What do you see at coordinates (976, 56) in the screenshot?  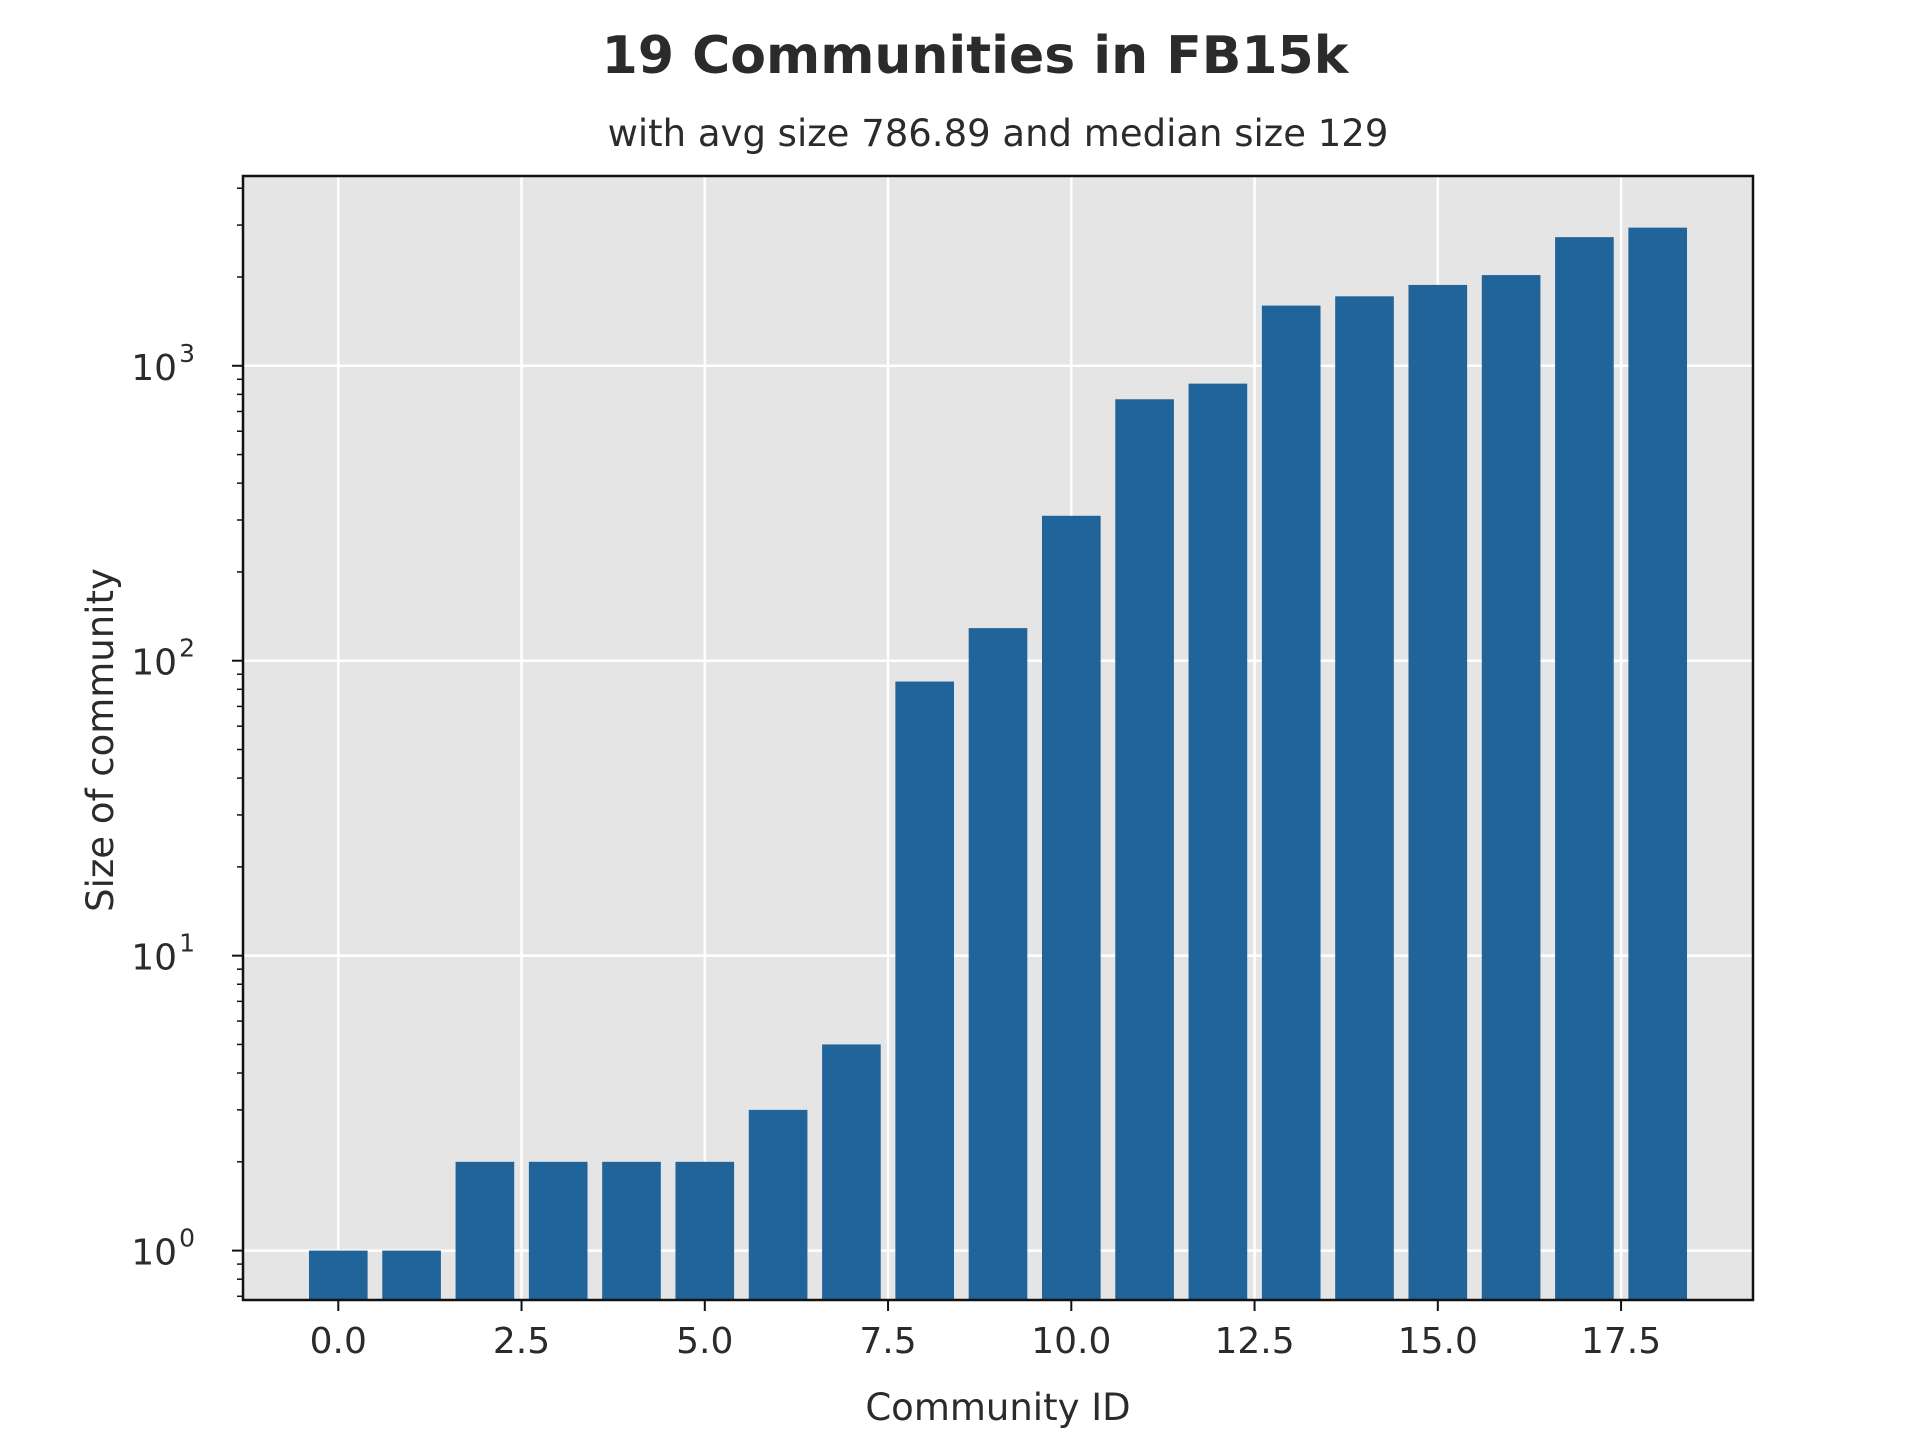 I see `chart-title: 19 Communities in FB15k` at bounding box center [976, 56].